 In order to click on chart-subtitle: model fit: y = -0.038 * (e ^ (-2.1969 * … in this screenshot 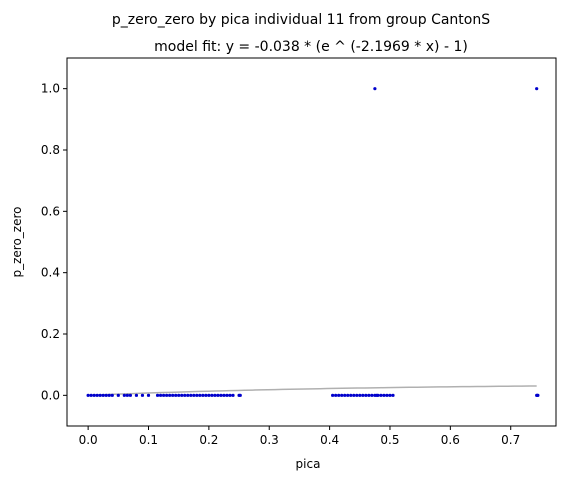, I will do `click(311, 47)`.